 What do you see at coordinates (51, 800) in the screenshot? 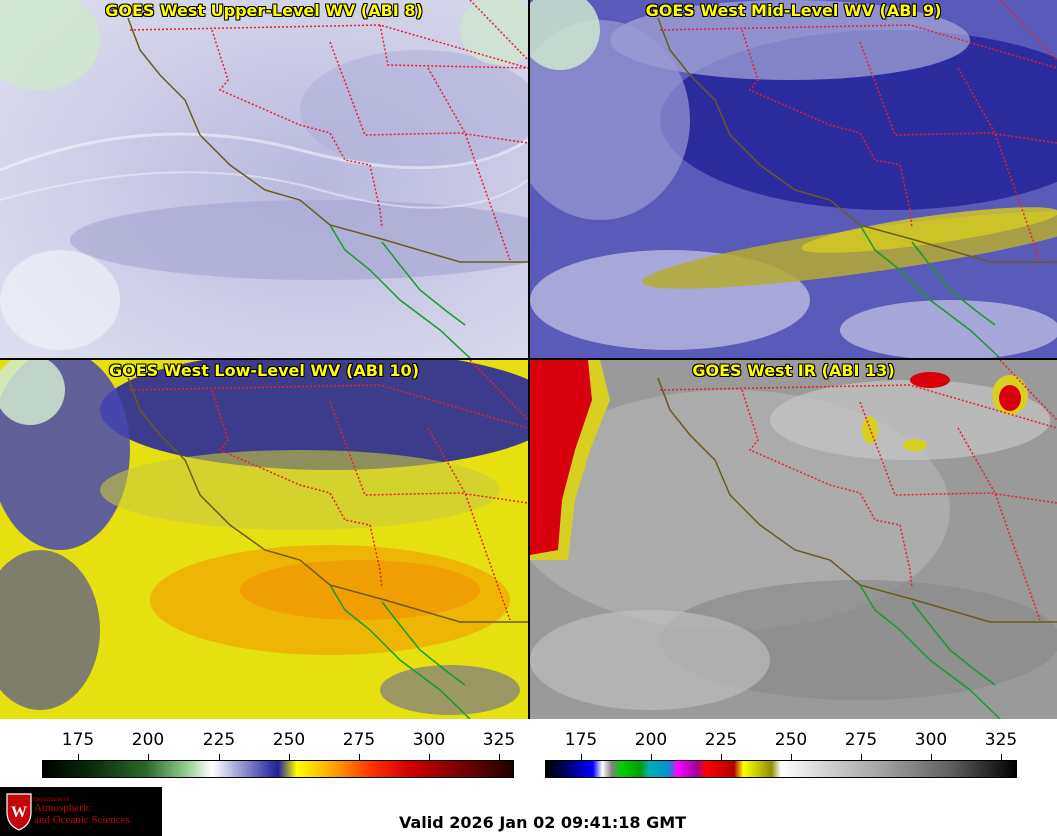
I see `logo-department: Department of` at bounding box center [51, 800].